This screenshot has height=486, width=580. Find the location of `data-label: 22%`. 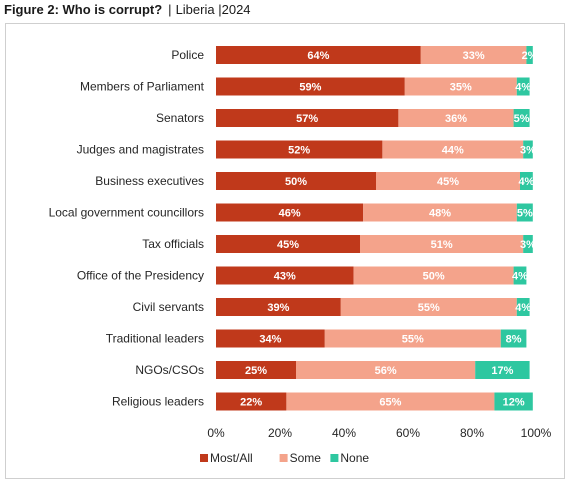

data-label: 22% is located at coordinates (251, 403).